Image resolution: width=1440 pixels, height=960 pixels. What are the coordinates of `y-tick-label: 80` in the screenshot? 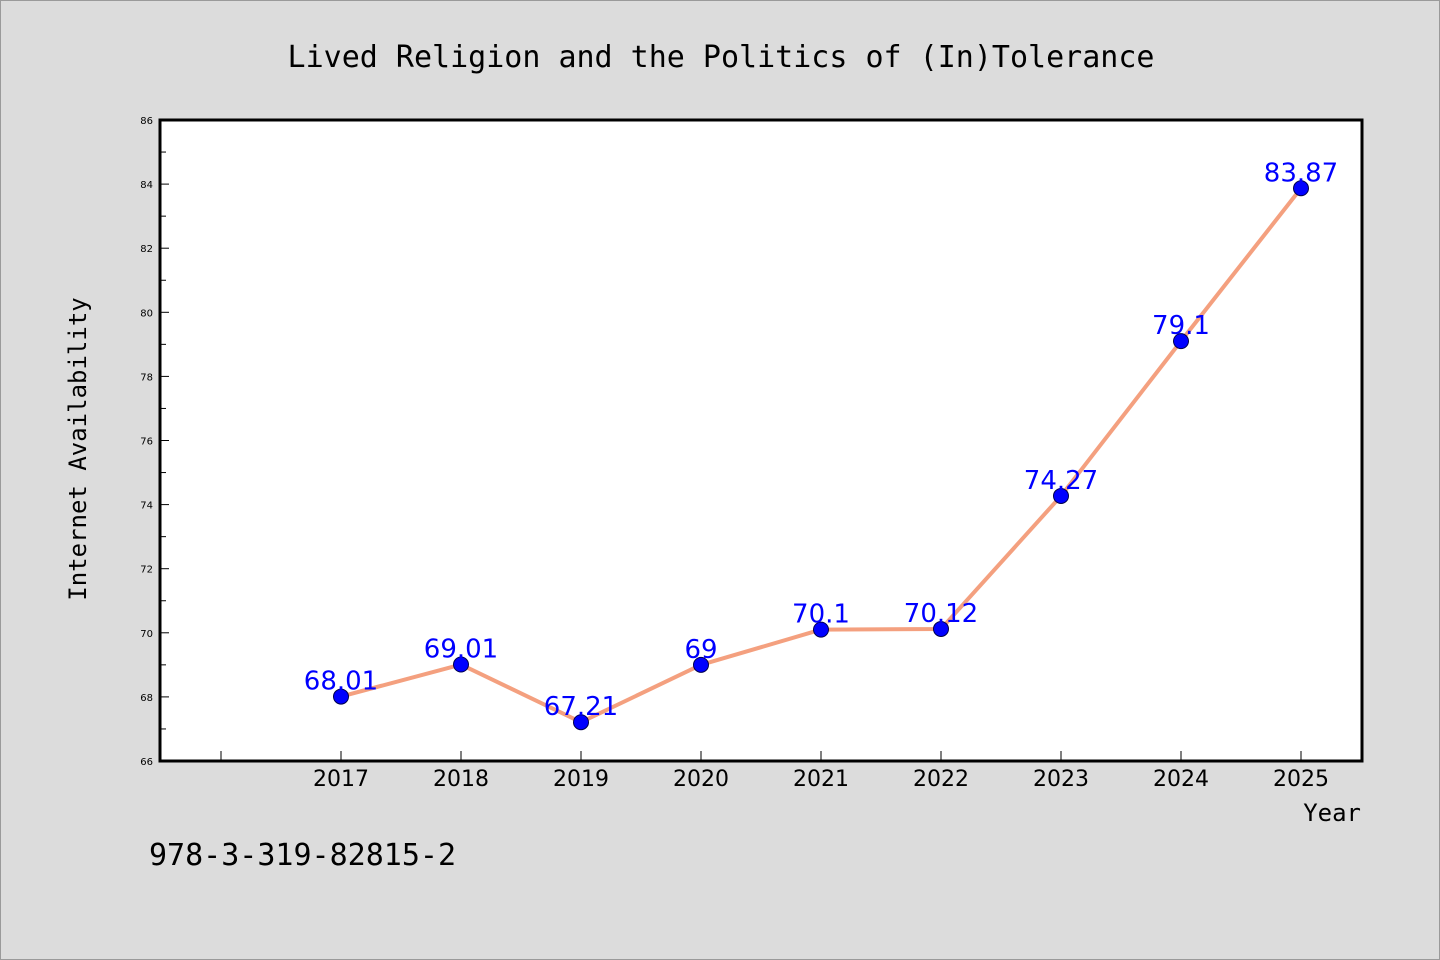 It's located at (146, 313).